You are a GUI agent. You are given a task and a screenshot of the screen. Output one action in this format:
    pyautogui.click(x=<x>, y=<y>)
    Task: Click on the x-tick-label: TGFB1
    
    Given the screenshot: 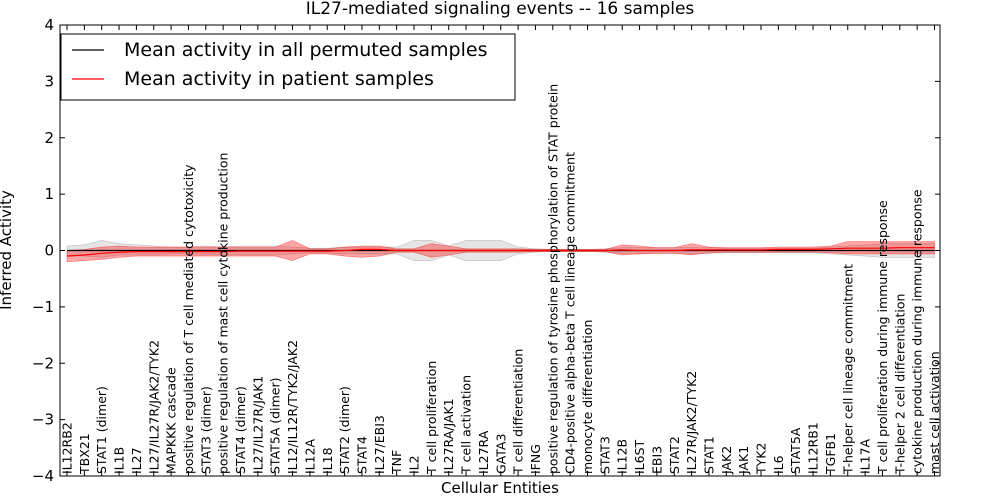 What is the action you would take?
    pyautogui.click(x=830, y=454)
    